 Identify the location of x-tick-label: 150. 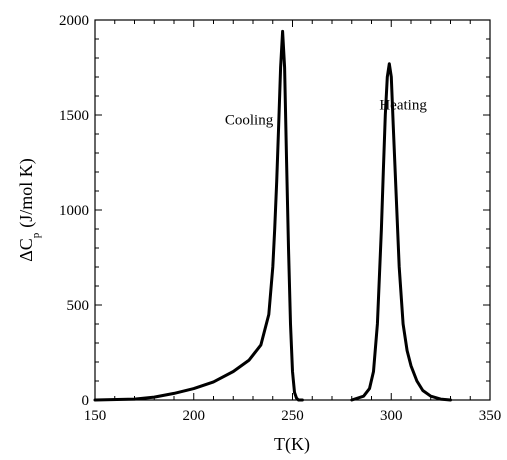
(95, 416).